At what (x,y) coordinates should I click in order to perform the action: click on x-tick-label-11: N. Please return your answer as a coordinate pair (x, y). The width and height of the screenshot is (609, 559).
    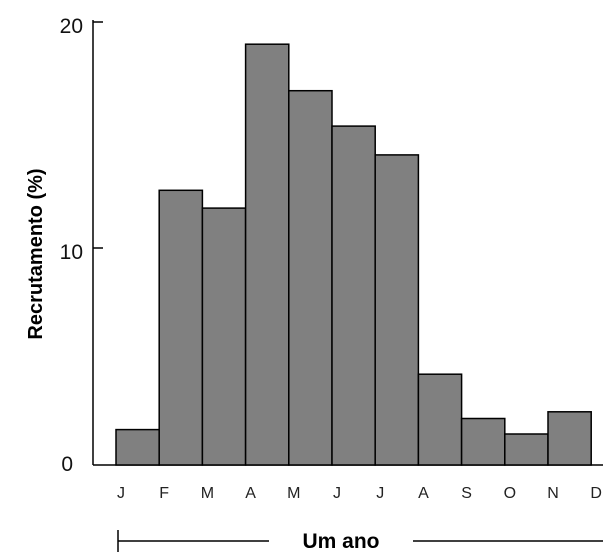
    Looking at the image, I should click on (553, 493).